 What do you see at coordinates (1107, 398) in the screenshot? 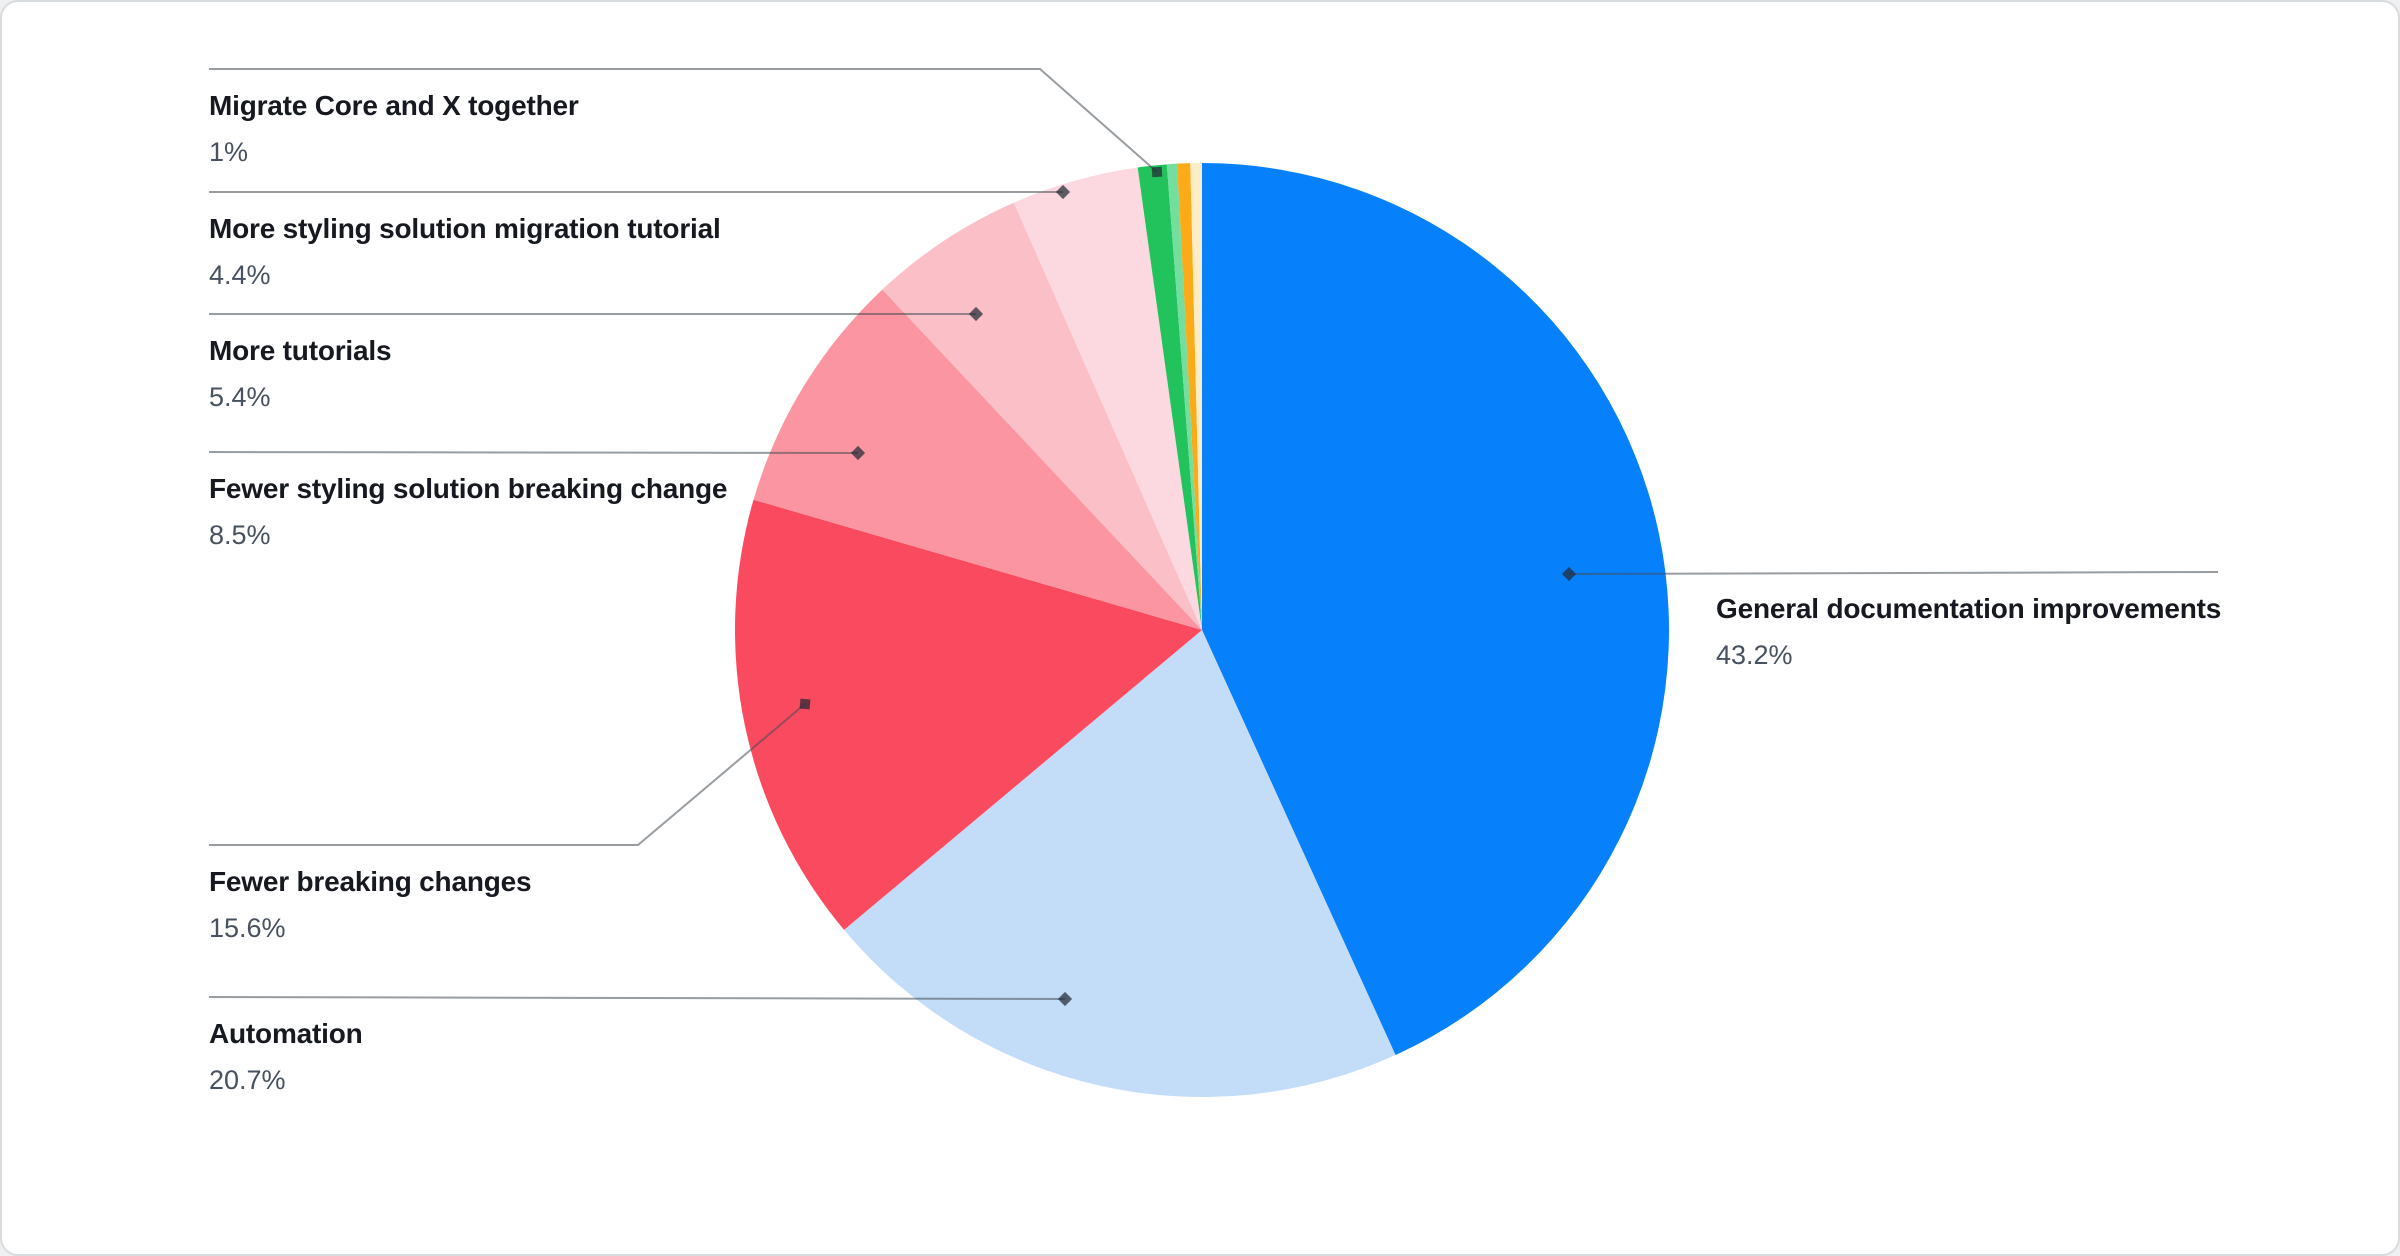
I see `pie-slice-more-styling-solution-migration-tutorial` at bounding box center [1107, 398].